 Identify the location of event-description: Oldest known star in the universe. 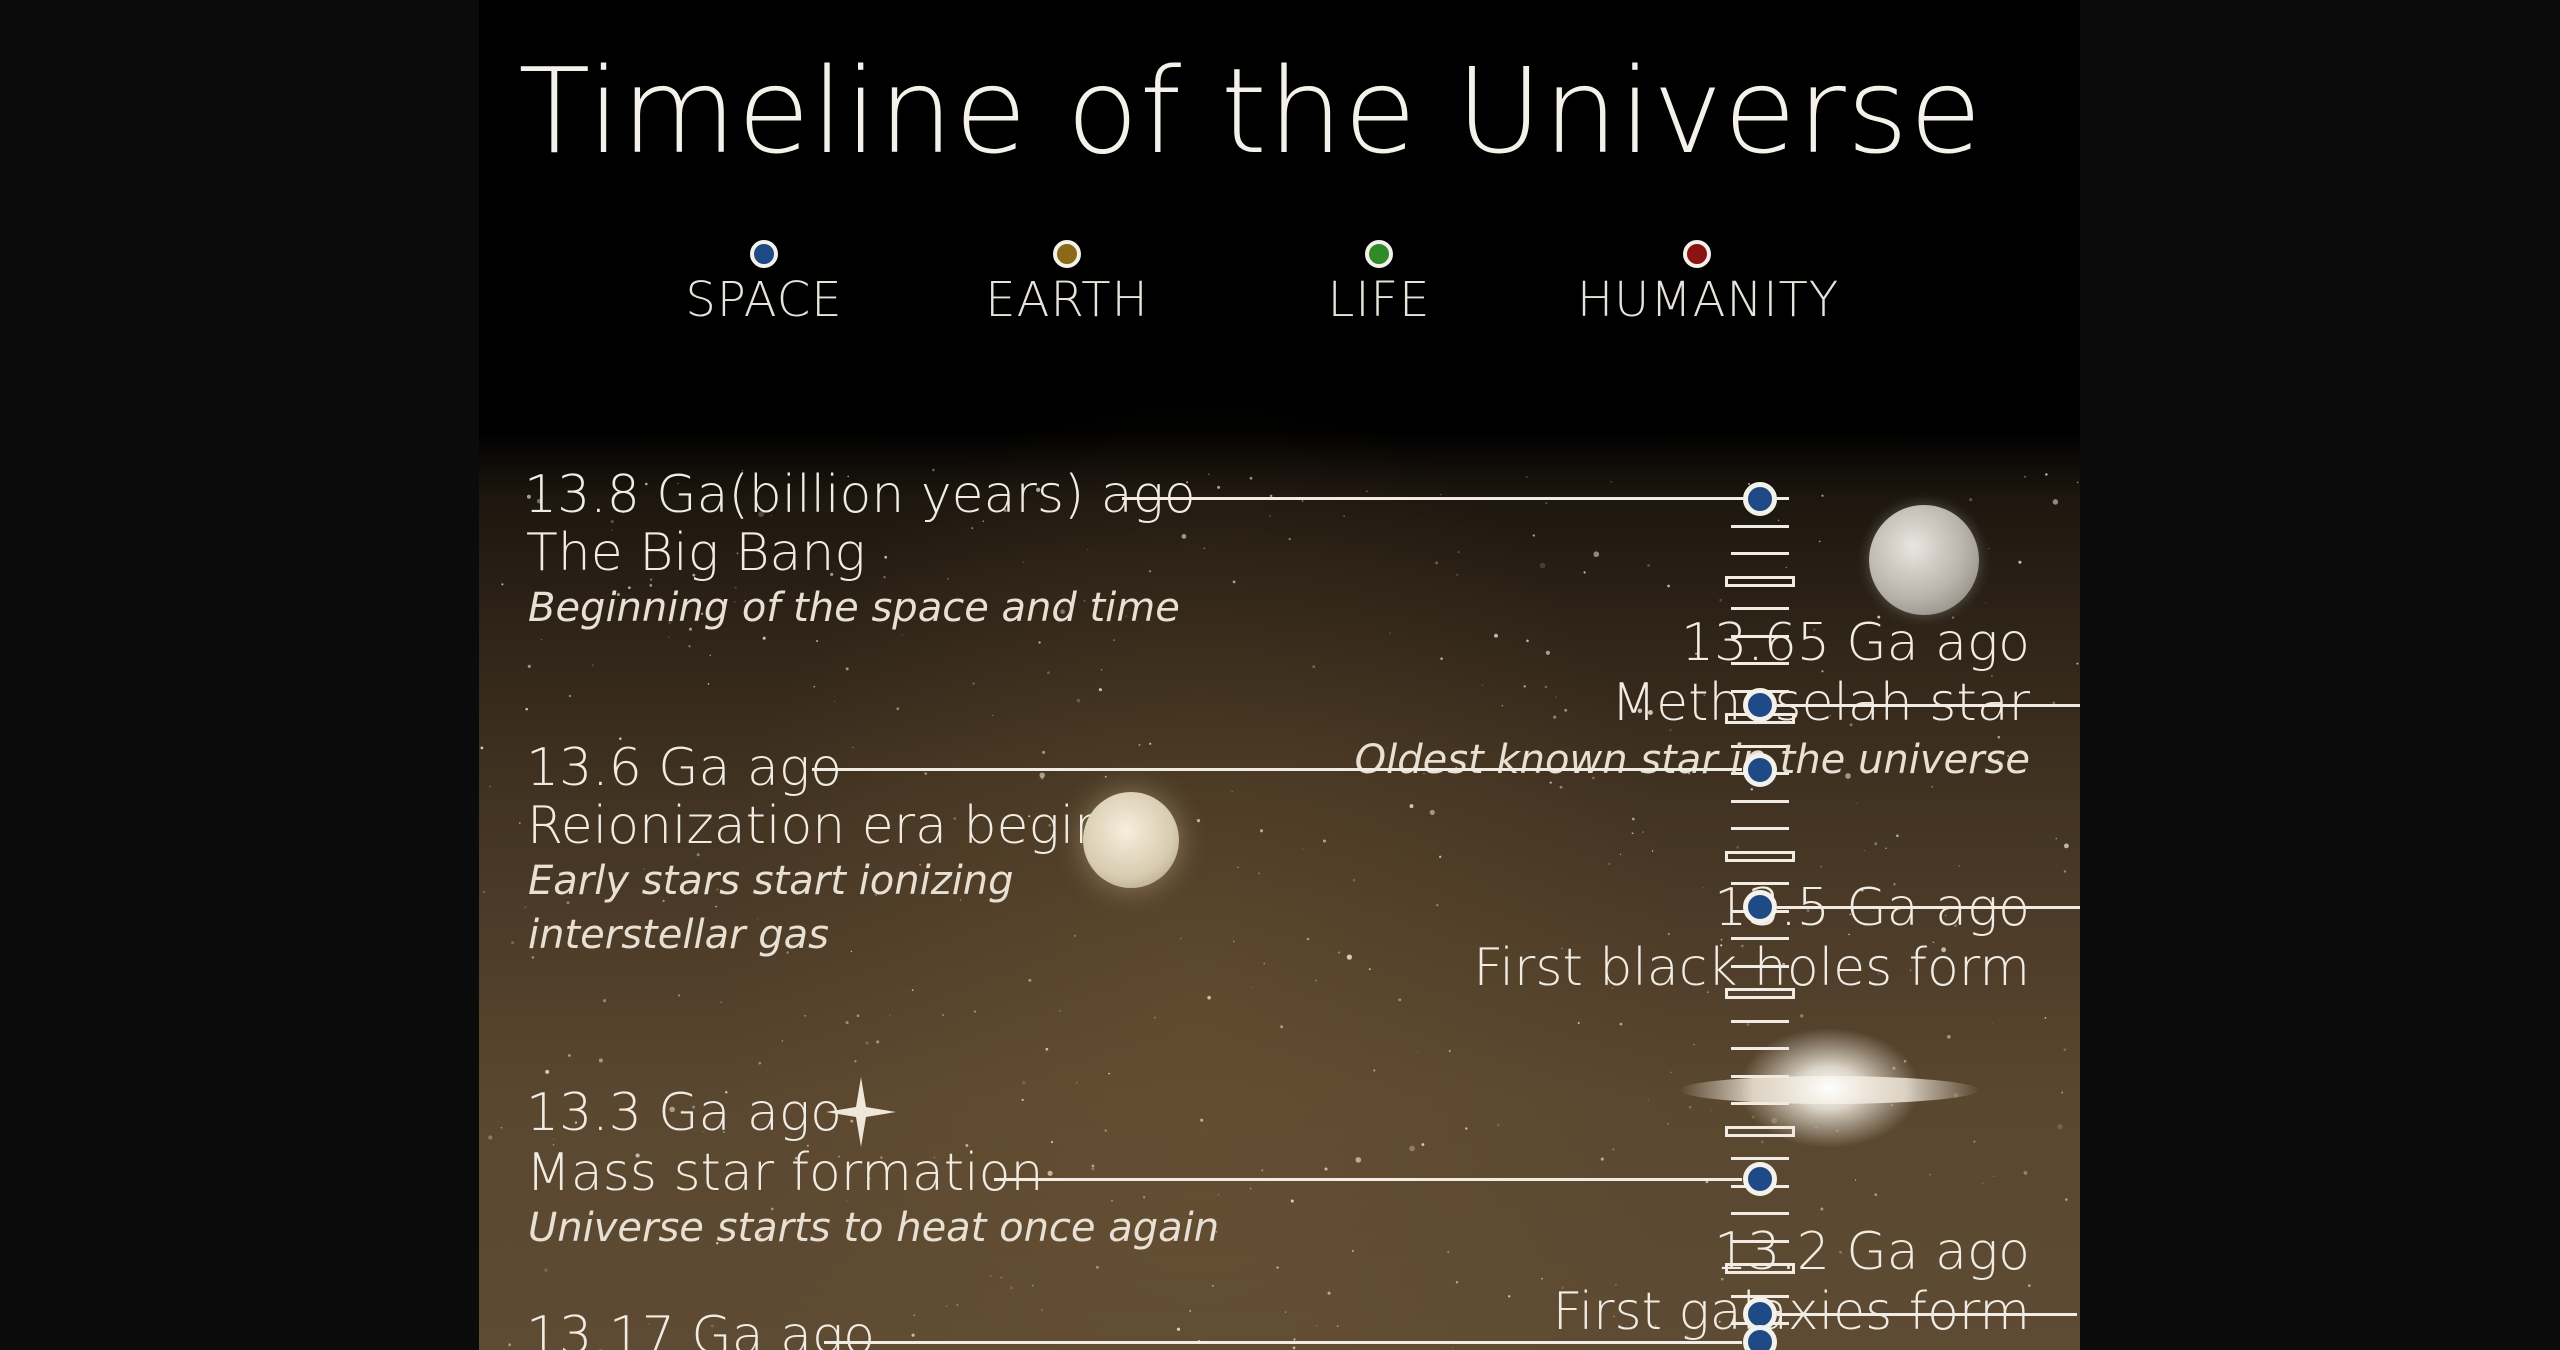
(1692, 760).